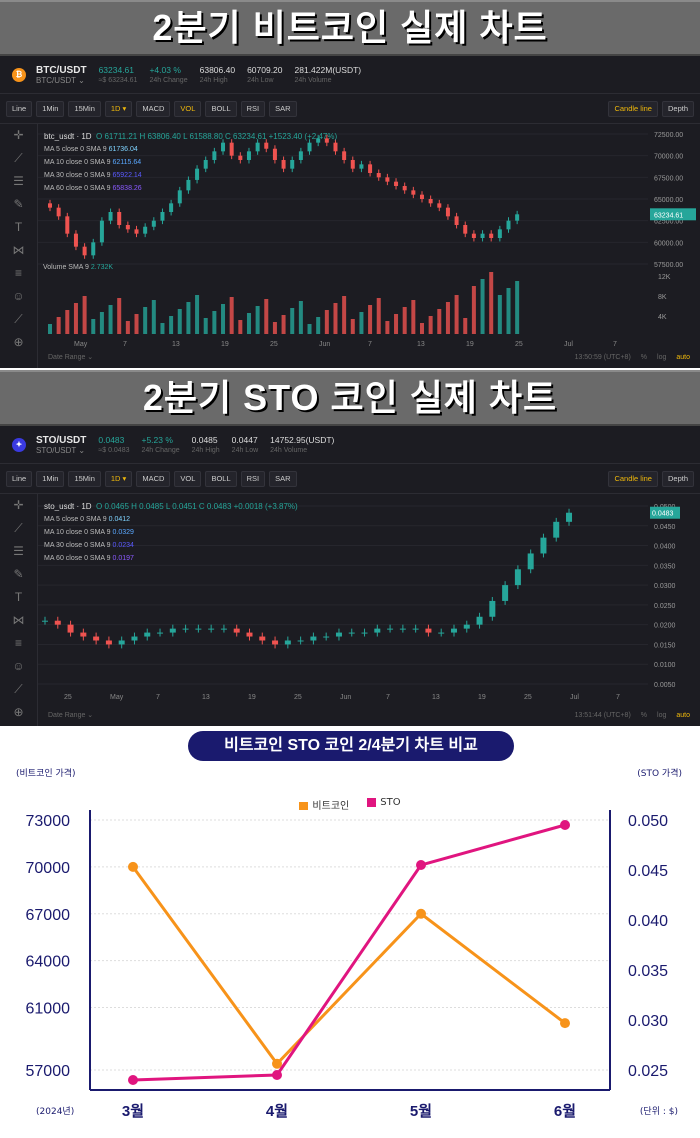 The height and width of the screenshot is (1138, 700). What do you see at coordinates (662, 357) in the screenshot?
I see `btc-log-toggle: log` at bounding box center [662, 357].